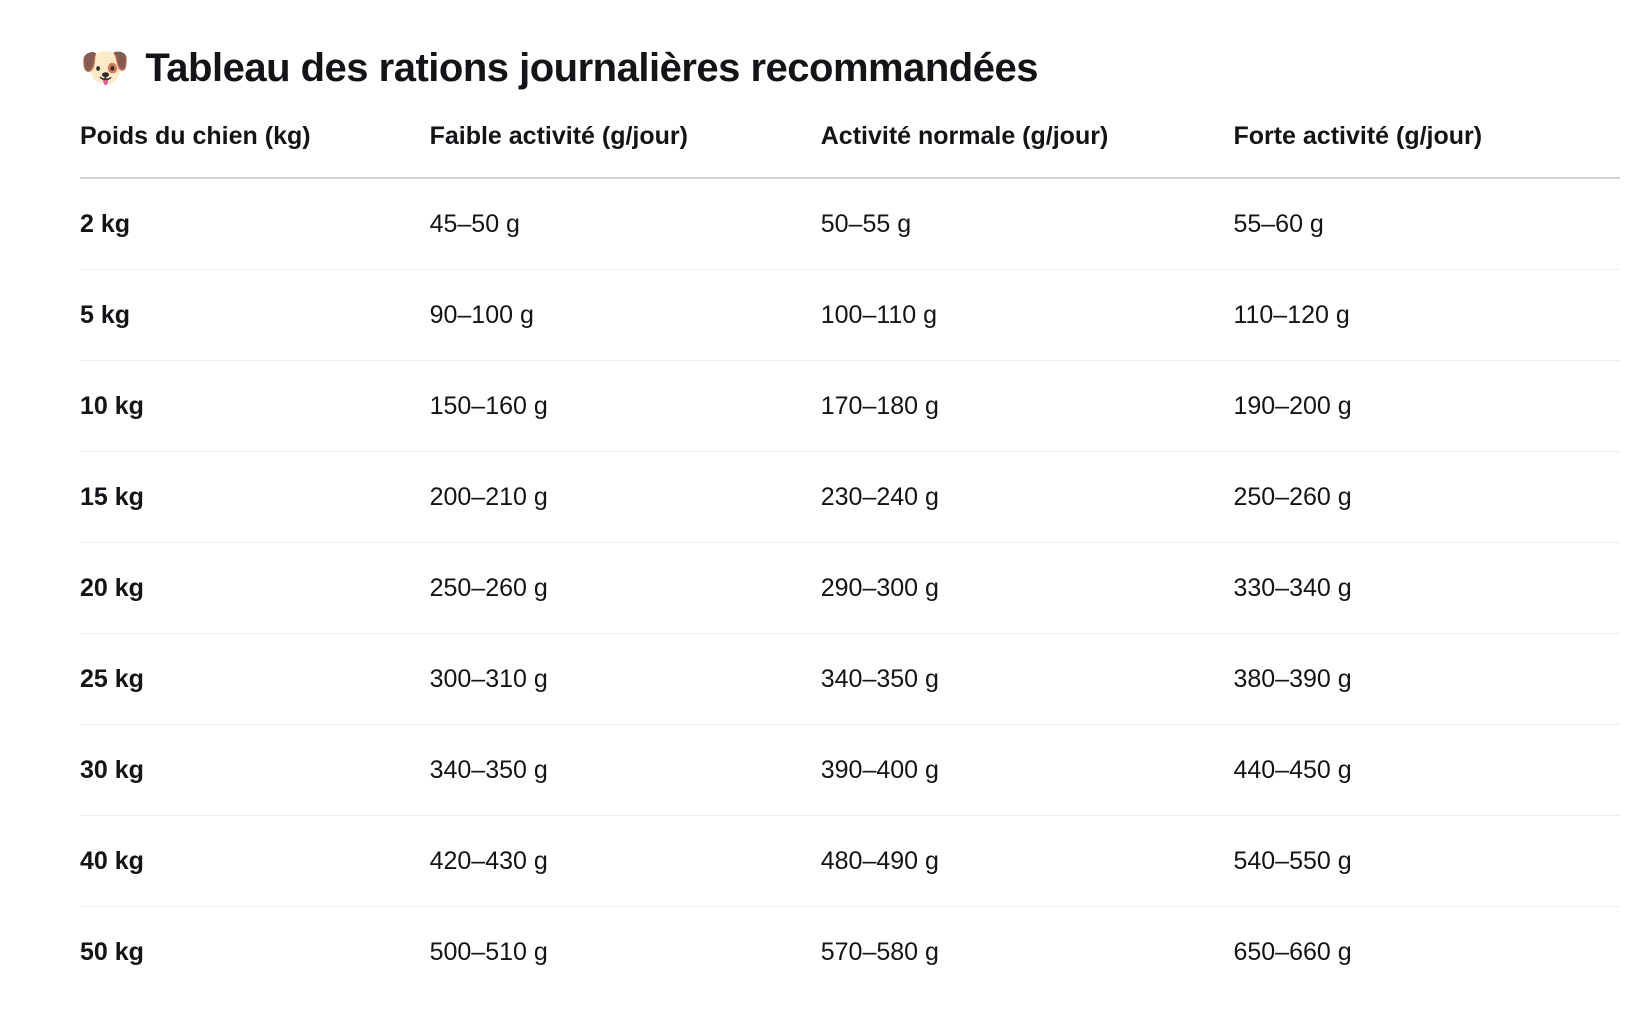 Image resolution: width=1642 pixels, height=1024 pixels. I want to click on ration-cell: 570–580 g, so click(879, 952).